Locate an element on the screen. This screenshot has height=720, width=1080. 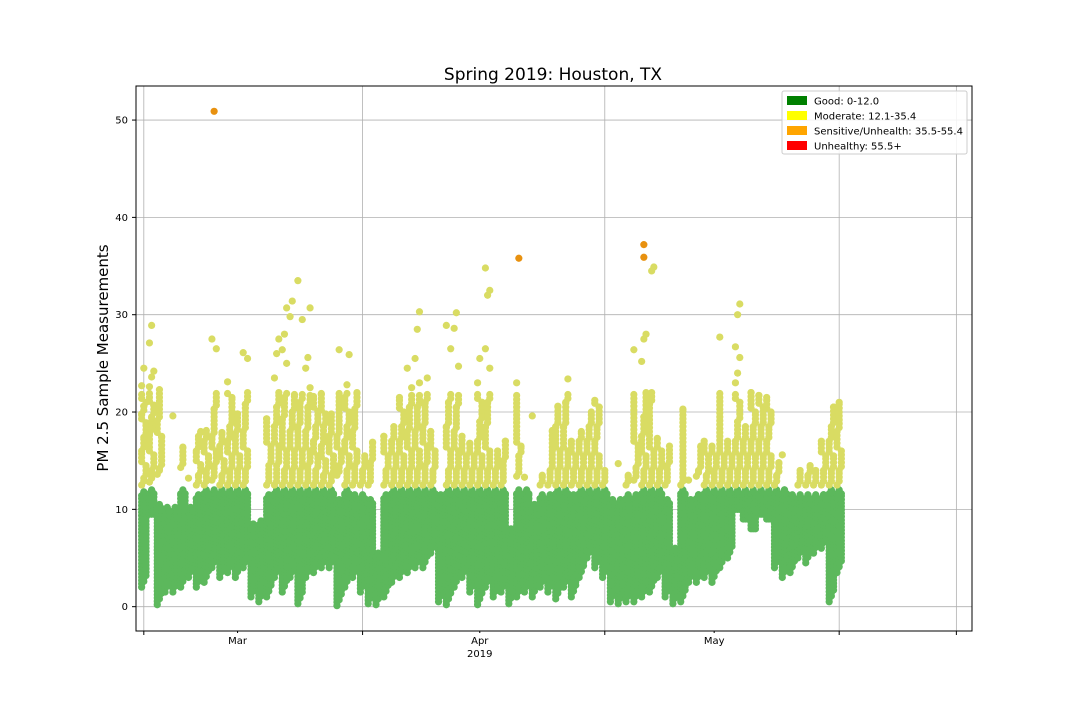
sensitive-point is located at coordinates (214, 111).